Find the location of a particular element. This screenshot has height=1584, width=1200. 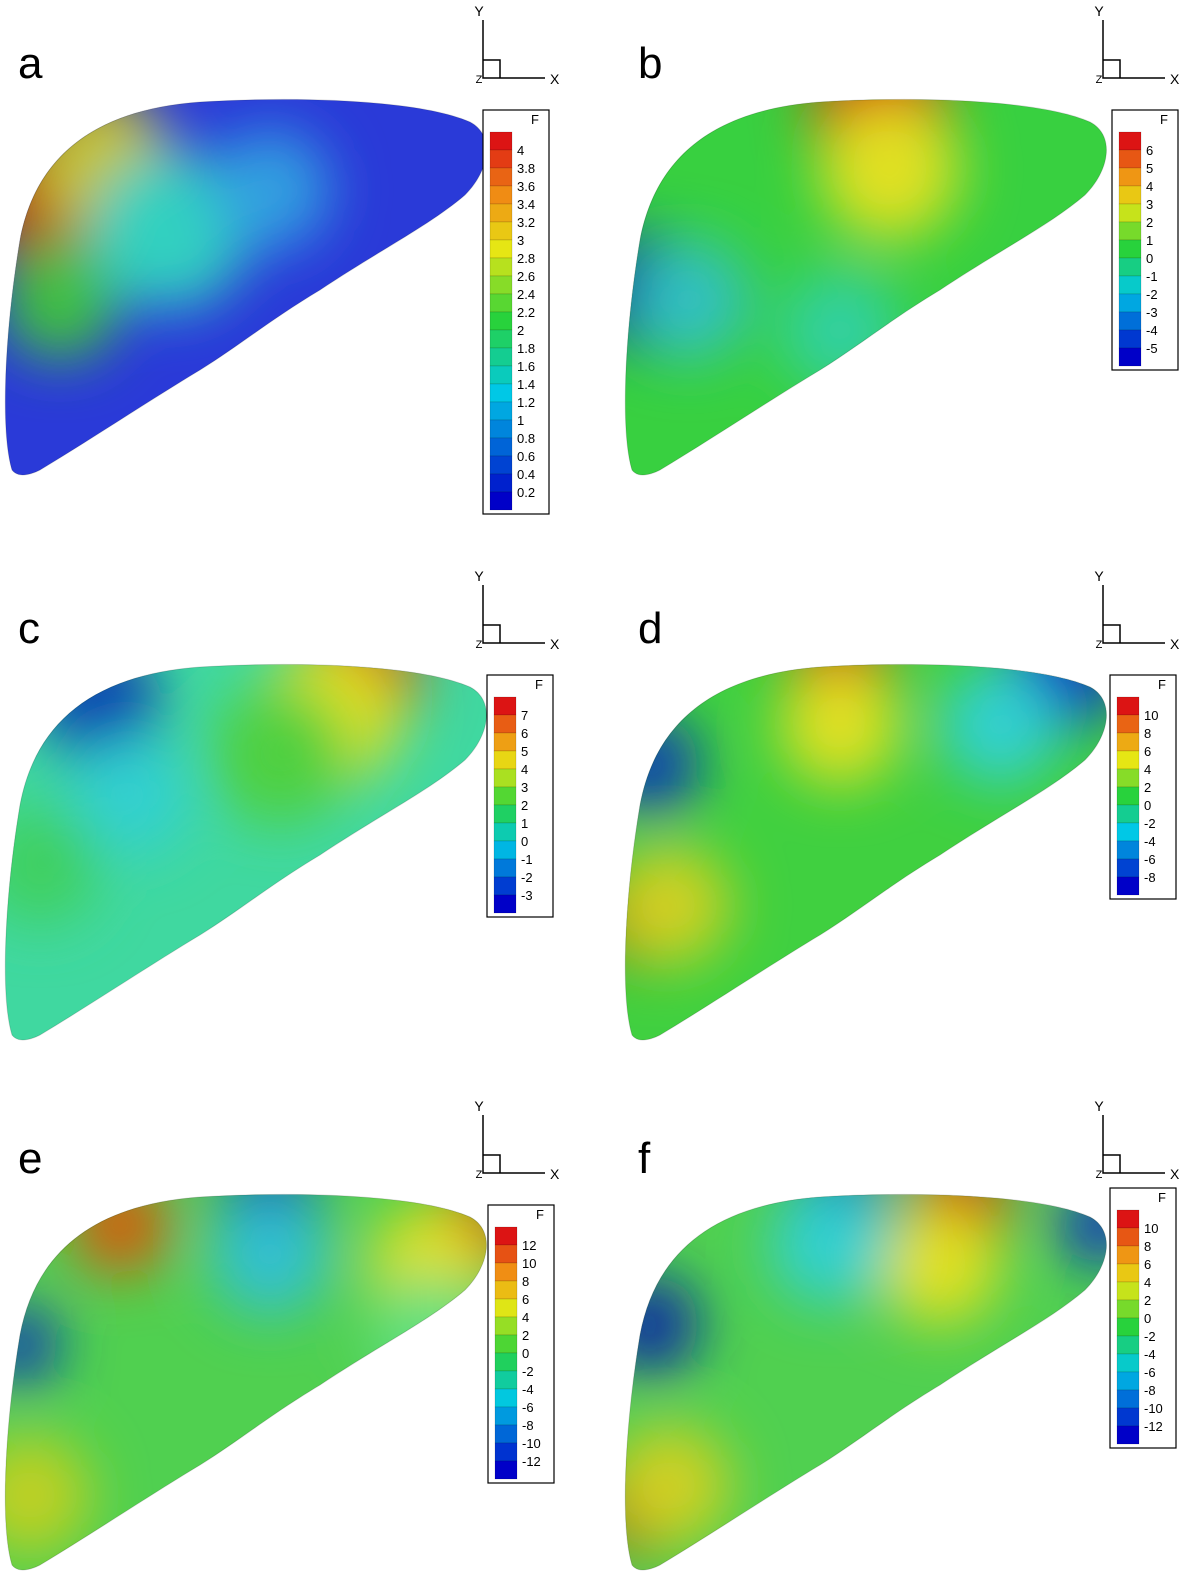

contour-field is located at coordinates (792, 244).